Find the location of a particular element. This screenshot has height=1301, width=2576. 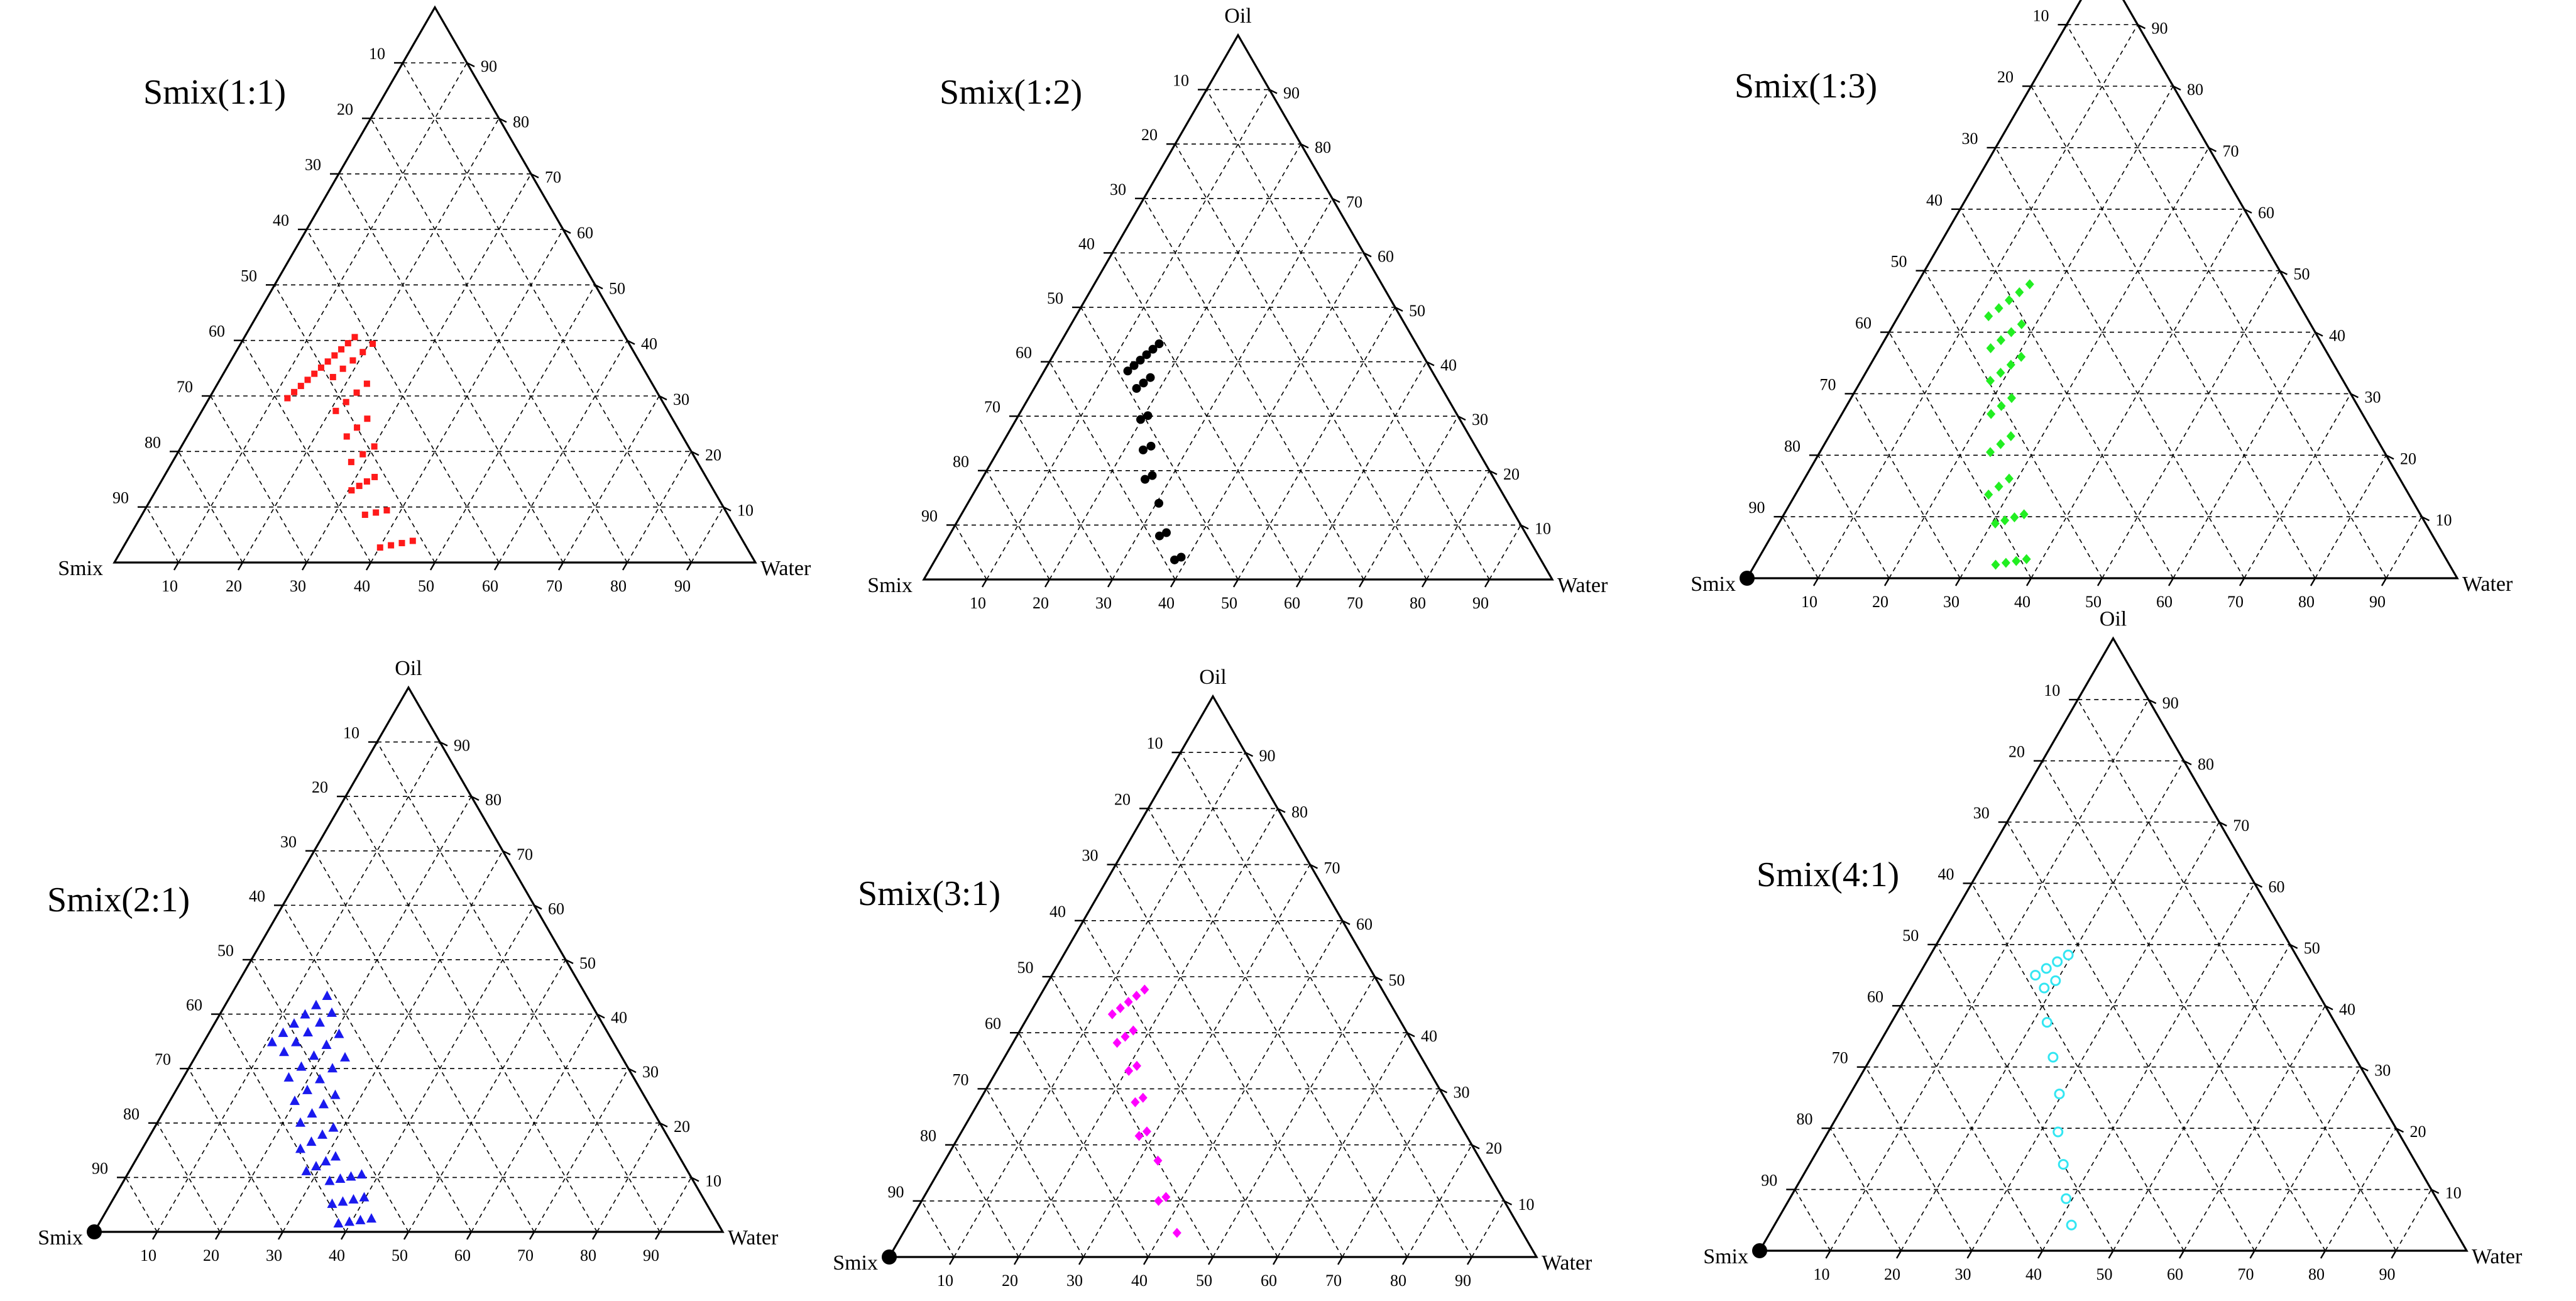

tick-label-oil: 40 is located at coordinates (2337, 336).